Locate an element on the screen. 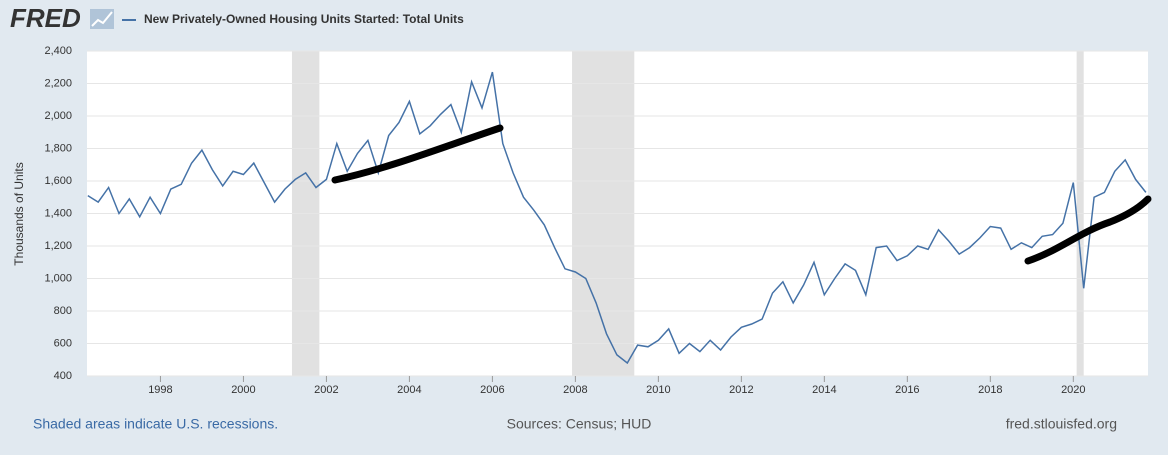  x-tick-label: 2000 is located at coordinates (243, 390).